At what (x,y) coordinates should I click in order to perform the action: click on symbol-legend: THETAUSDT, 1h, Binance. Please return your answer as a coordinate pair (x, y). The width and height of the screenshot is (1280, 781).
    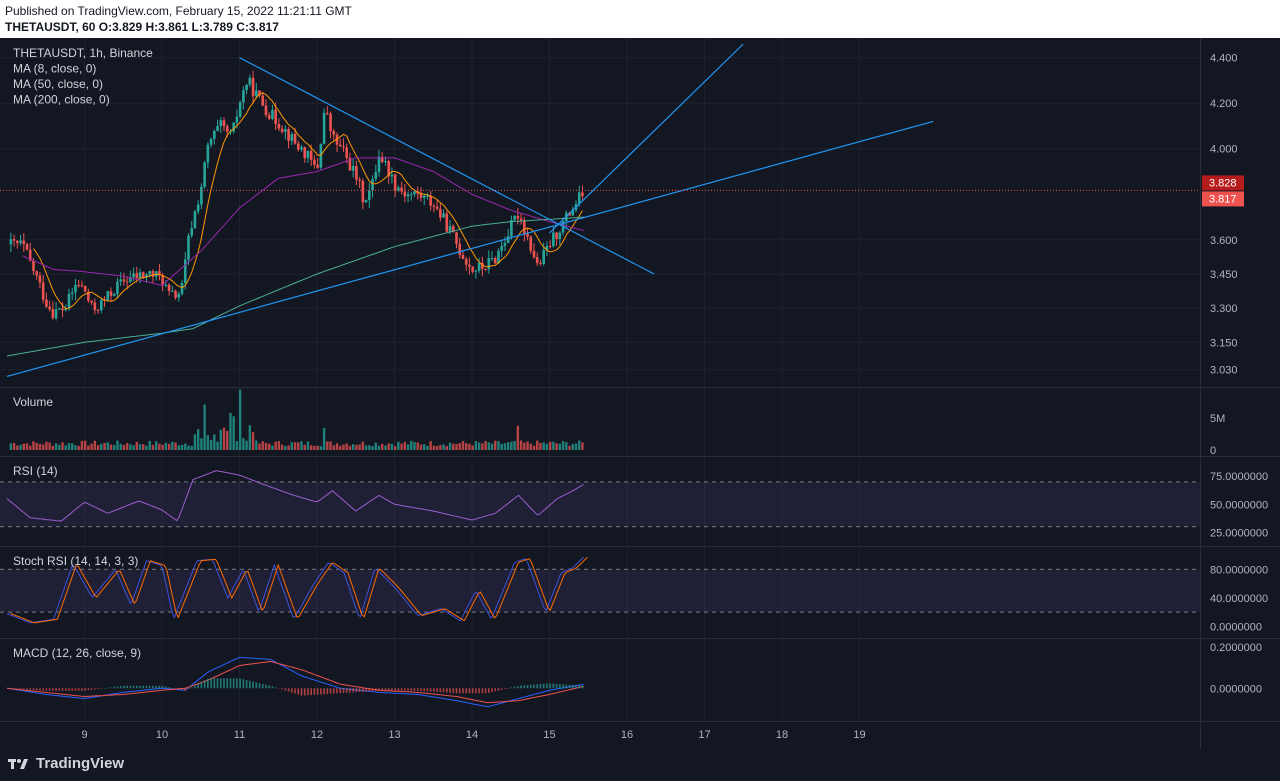
    Looking at the image, I should click on (83, 53).